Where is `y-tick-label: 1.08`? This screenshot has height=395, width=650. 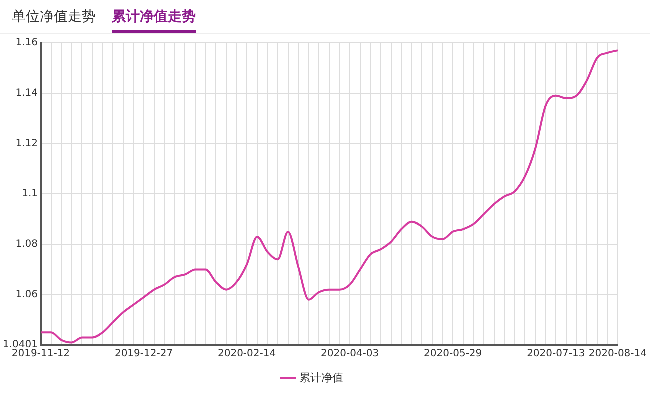 y-tick-label: 1.08 is located at coordinates (27, 244).